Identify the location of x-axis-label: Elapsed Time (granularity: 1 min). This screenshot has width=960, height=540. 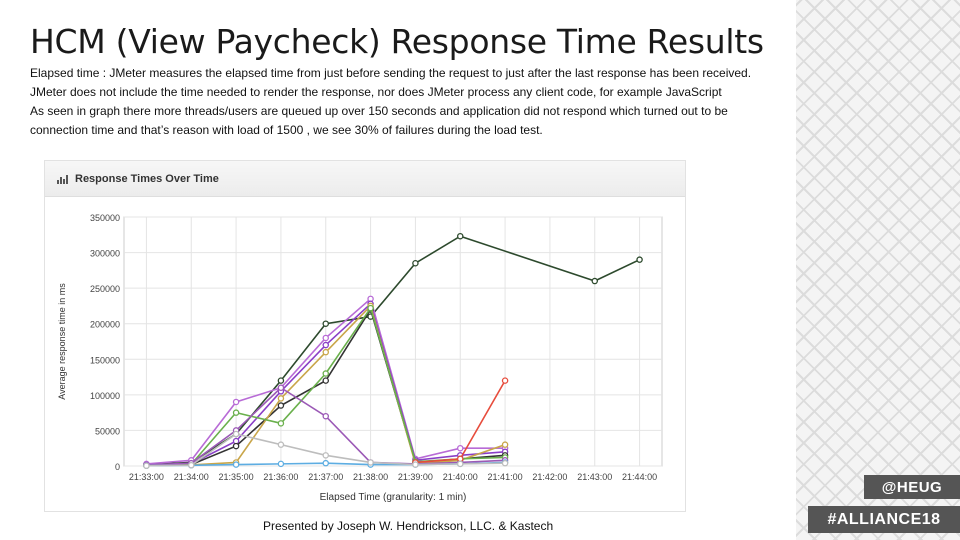
(393, 497).